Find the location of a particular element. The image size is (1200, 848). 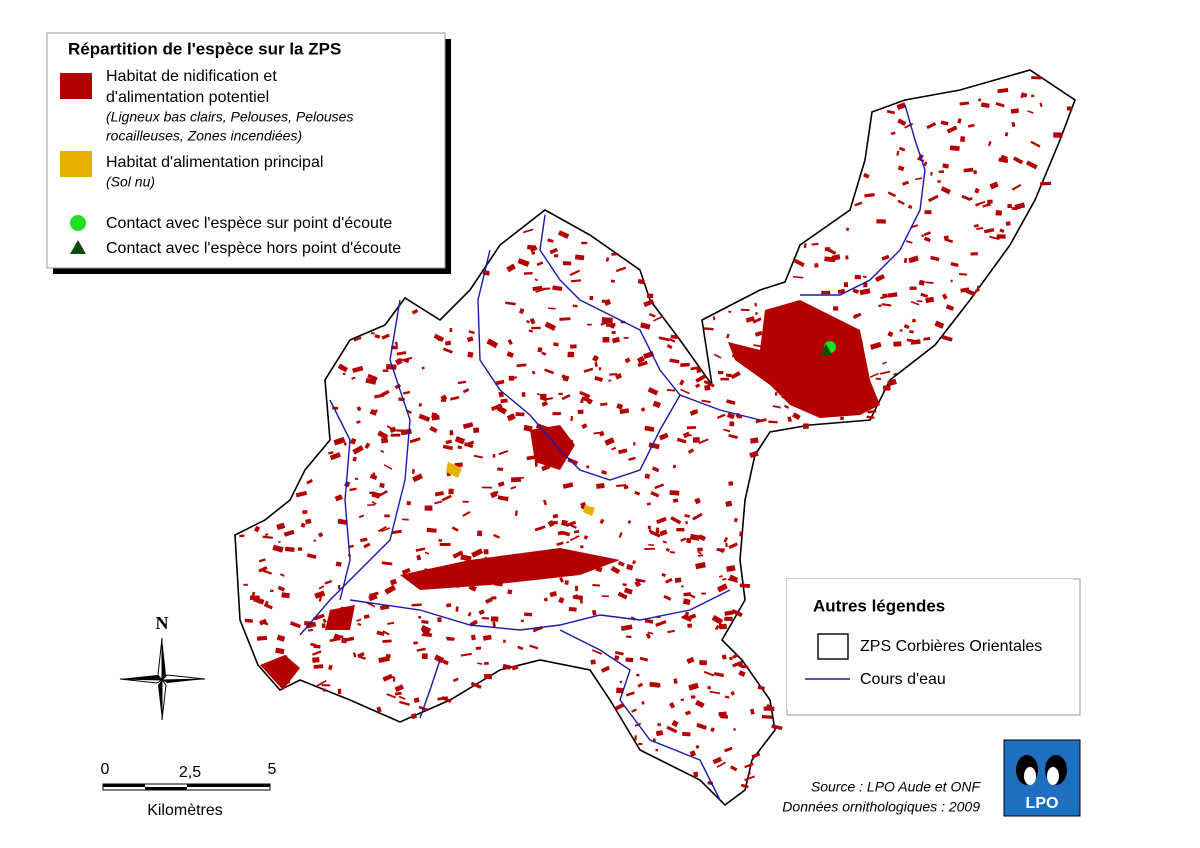

legend-label: d'alimentation potentiel is located at coordinates (187, 97).